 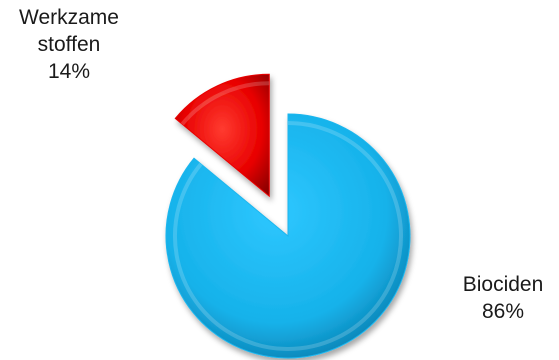 What do you see at coordinates (503, 298) in the screenshot?
I see `slice-label-biociden: Biociden 86%` at bounding box center [503, 298].